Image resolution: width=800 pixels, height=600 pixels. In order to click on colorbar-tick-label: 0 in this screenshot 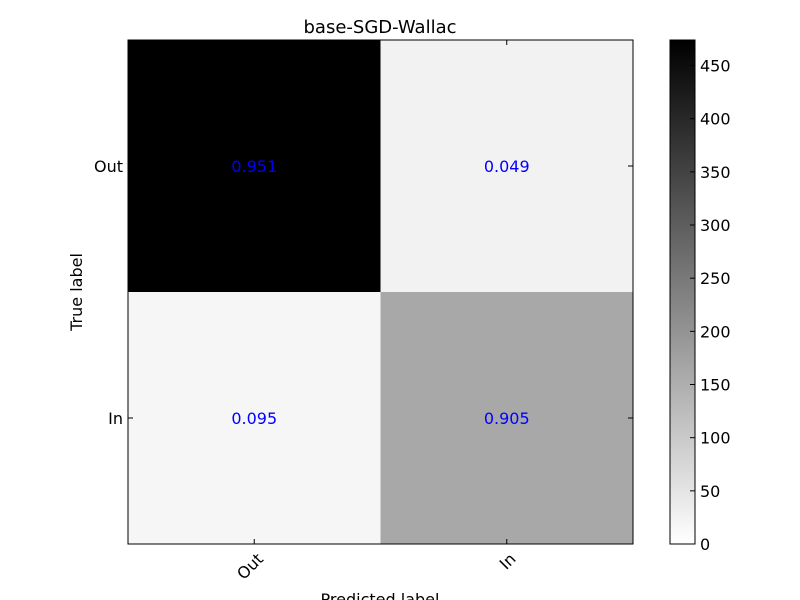, I will do `click(705, 544)`.